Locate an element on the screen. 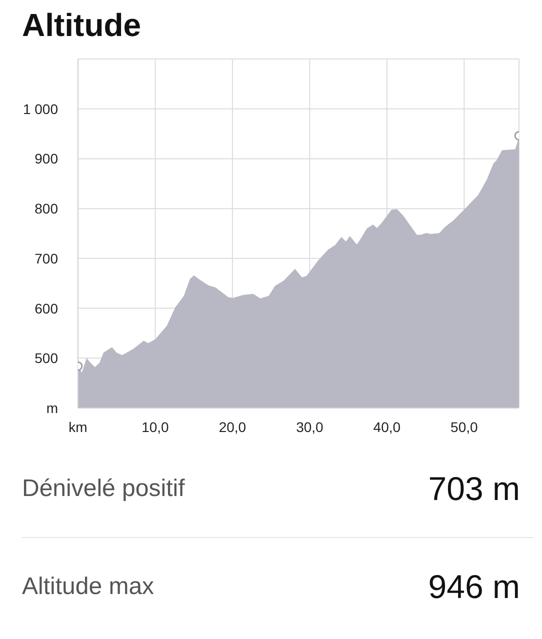  x-tick-label: 50,0 is located at coordinates (464, 426).